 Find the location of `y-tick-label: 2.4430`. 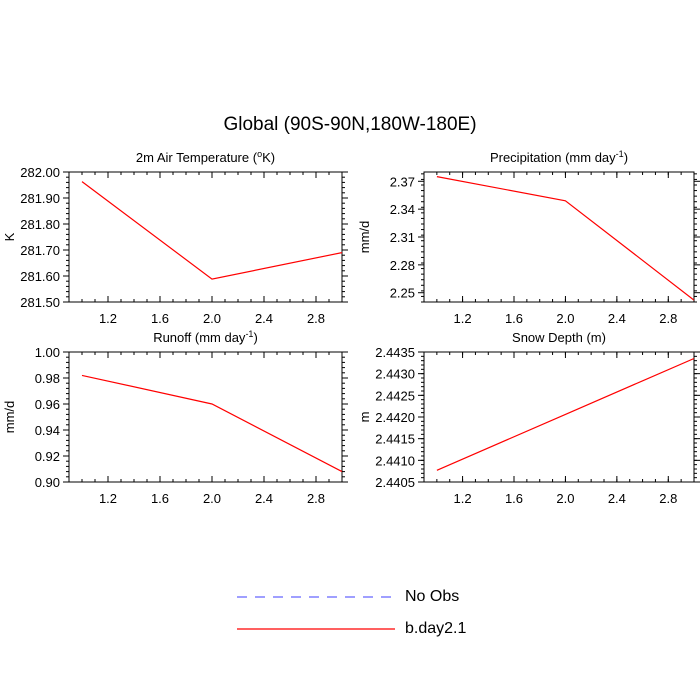

y-tick-label: 2.4430 is located at coordinates (395, 374).